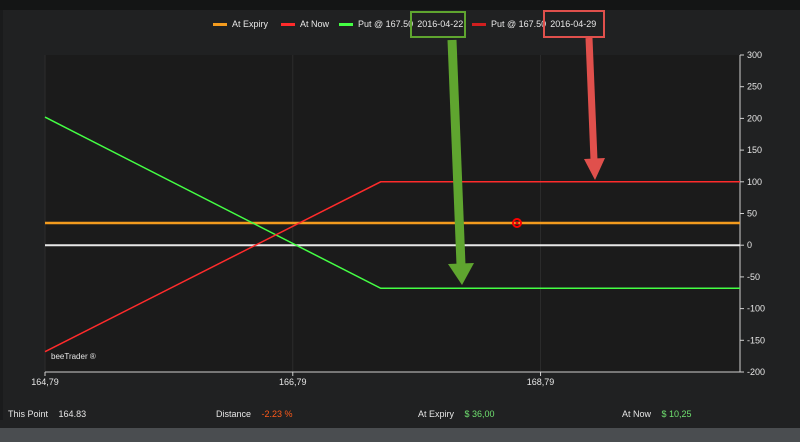  Describe the element at coordinates (461, 274) in the screenshot. I see `annotation-arrow-green-head` at that location.